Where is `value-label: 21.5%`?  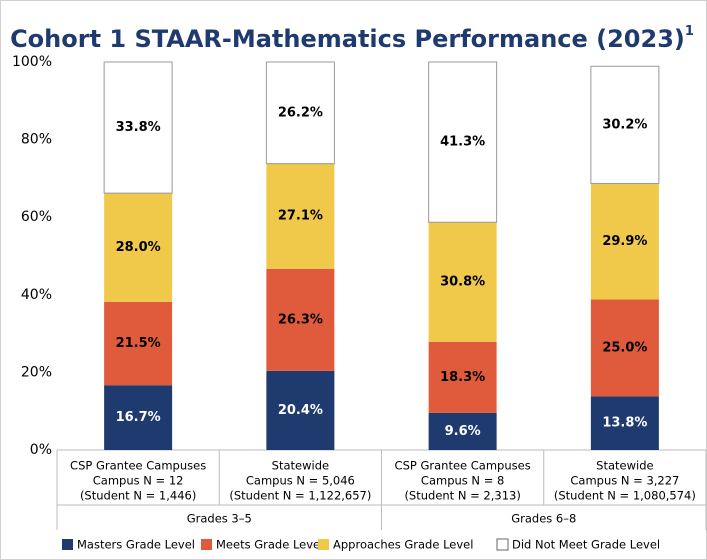 value-label: 21.5% is located at coordinates (138, 343).